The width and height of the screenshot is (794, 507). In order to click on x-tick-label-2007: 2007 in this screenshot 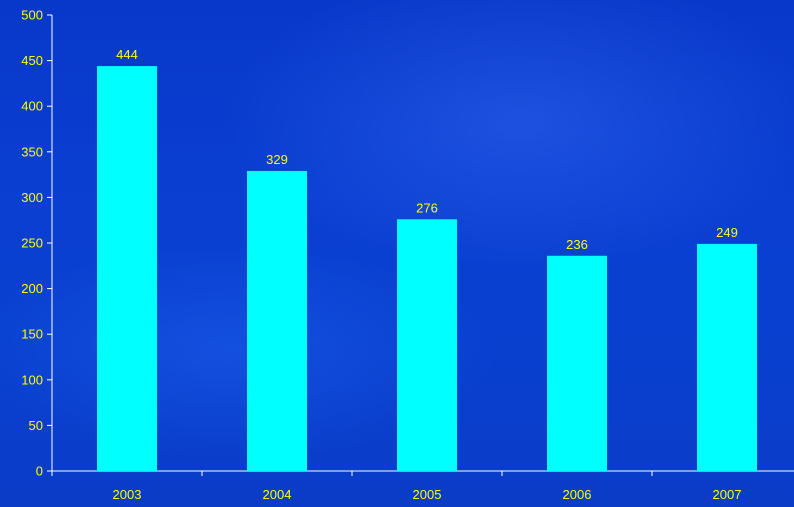, I will do `click(727, 494)`.